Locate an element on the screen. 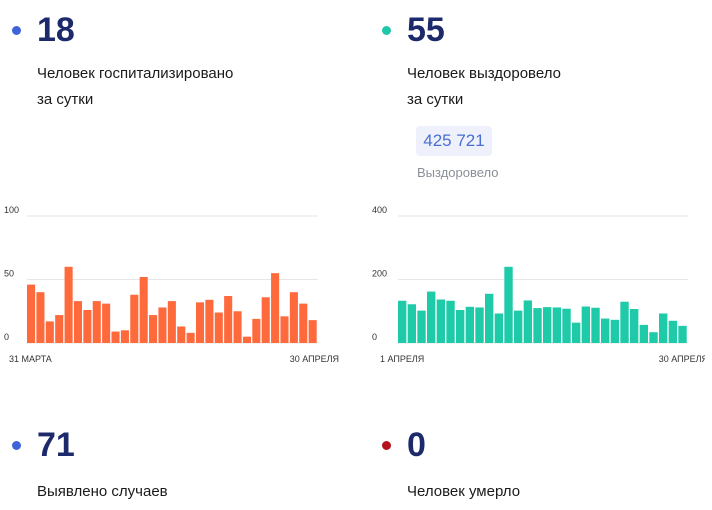 The image size is (712, 510). y-tick-label: 100 is located at coordinates (11, 210).